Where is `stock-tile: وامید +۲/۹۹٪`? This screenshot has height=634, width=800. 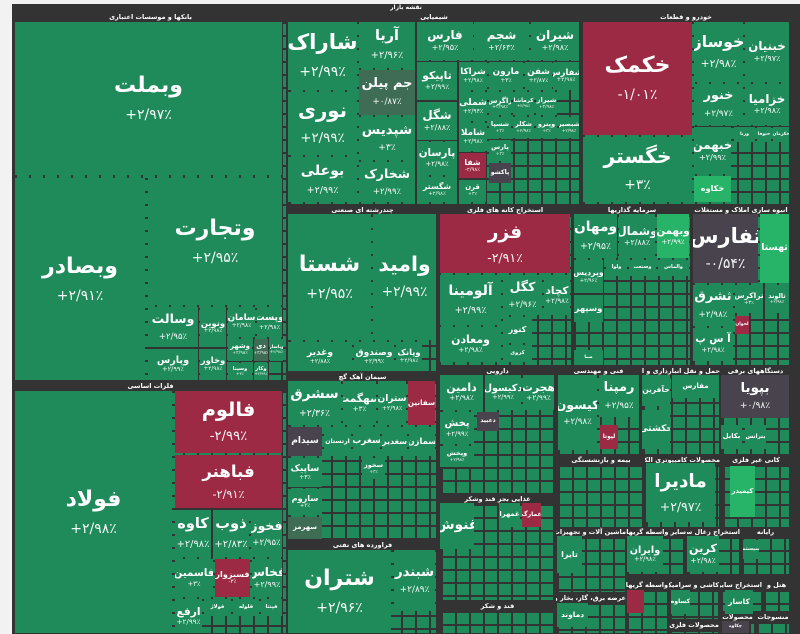 stock-tile: وامید +۲/۹۹٪ is located at coordinates (404, 277).